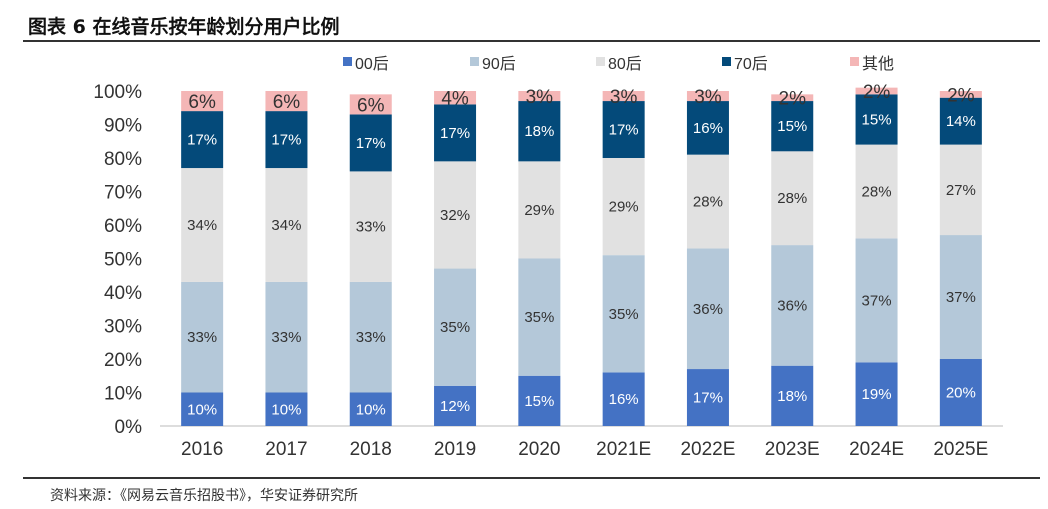 Image resolution: width=1048 pixels, height=509 pixels. What do you see at coordinates (202, 449) in the screenshot?
I see `x-tick-label: 2016` at bounding box center [202, 449].